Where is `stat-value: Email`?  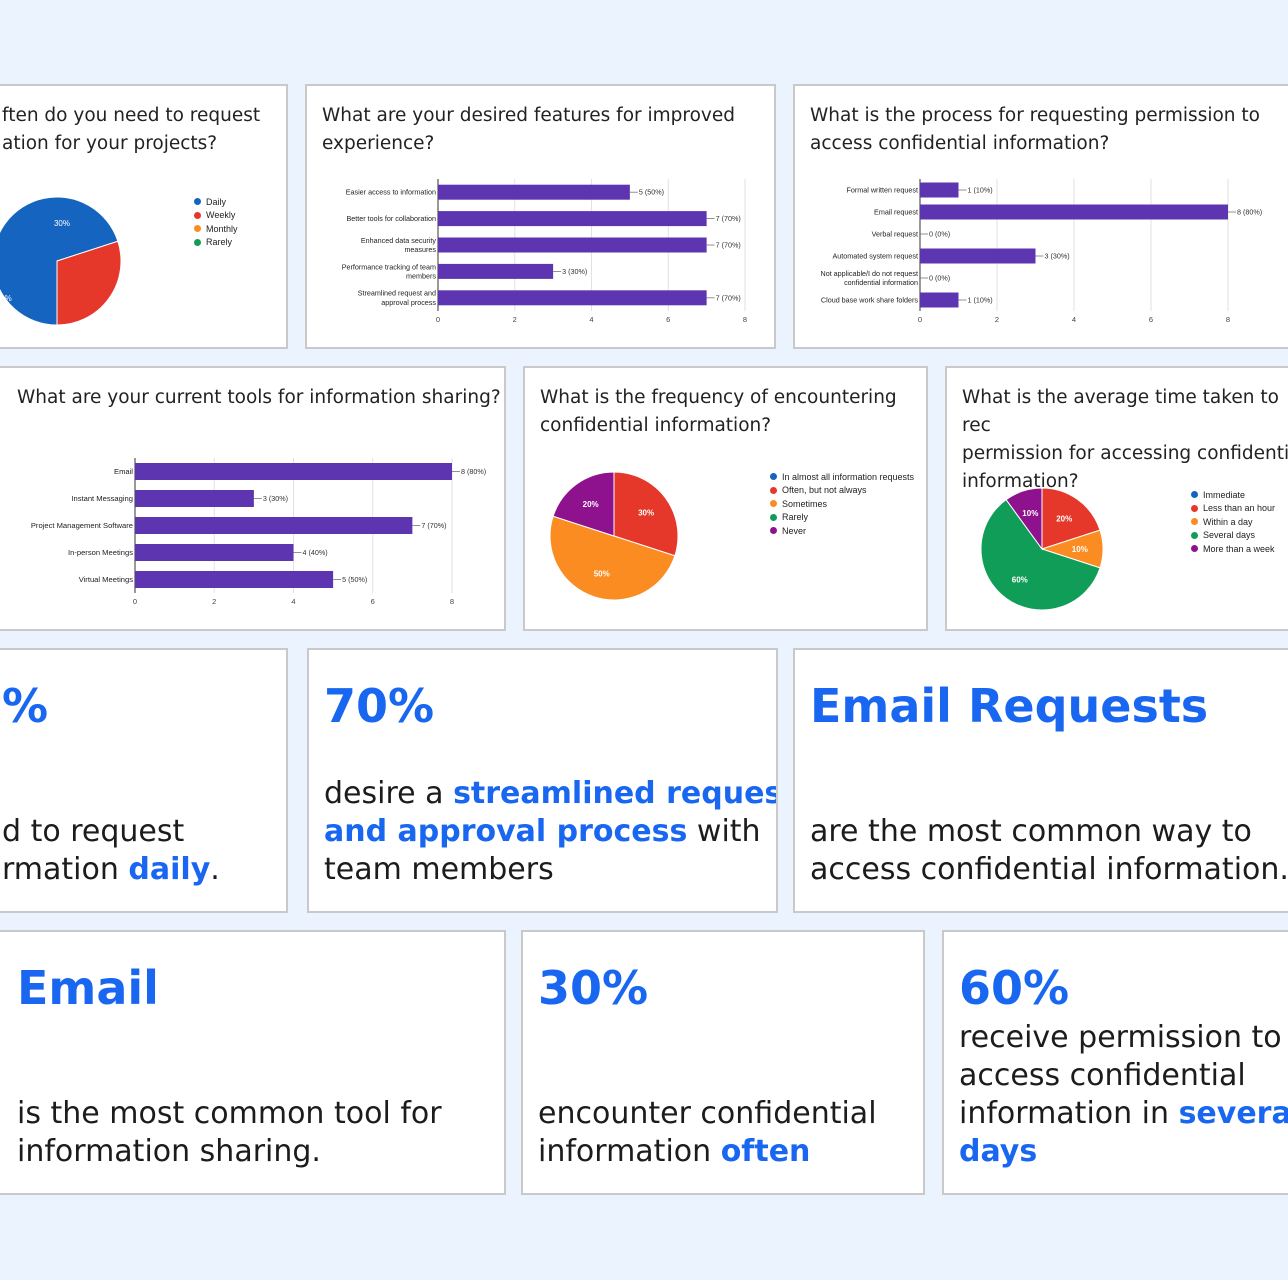 stat-value: Email is located at coordinates (88, 988).